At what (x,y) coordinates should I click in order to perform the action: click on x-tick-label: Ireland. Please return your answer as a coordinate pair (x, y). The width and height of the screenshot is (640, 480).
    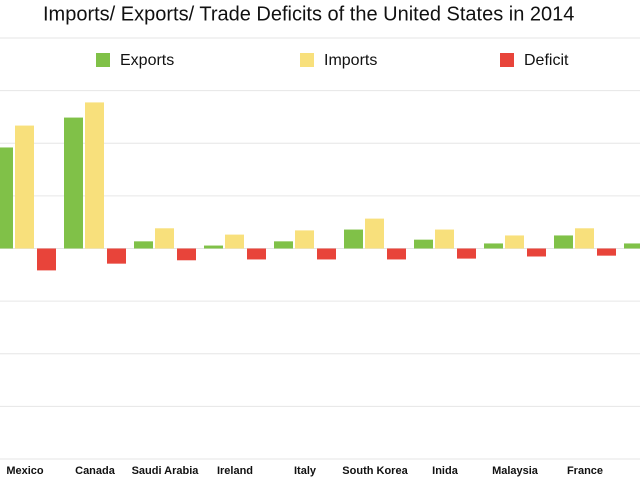
    Looking at the image, I should click on (235, 471).